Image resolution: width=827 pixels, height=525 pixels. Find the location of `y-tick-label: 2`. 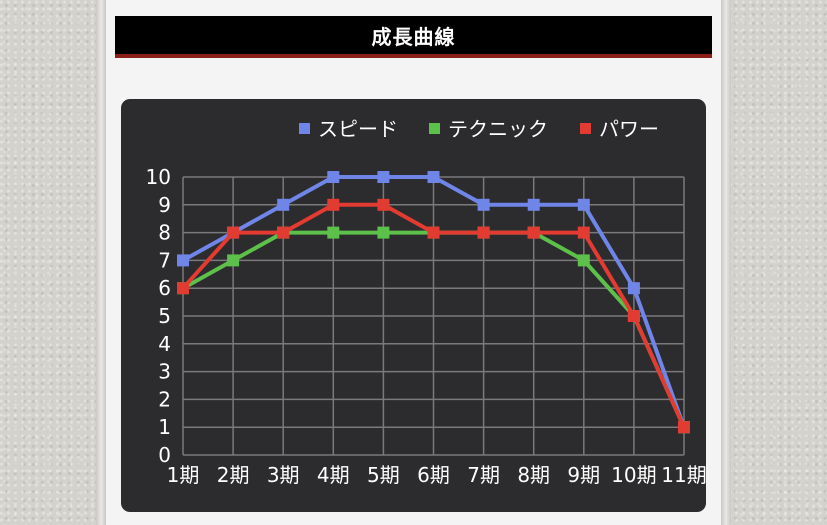

y-tick-label: 2 is located at coordinates (164, 399).